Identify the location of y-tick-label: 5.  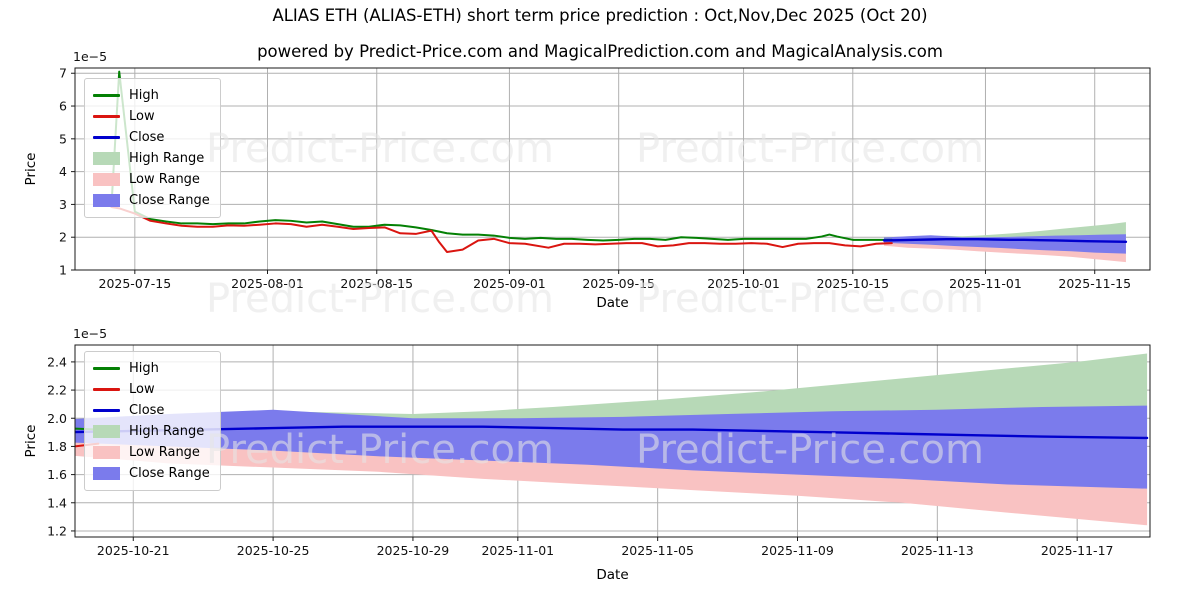
(63, 138).